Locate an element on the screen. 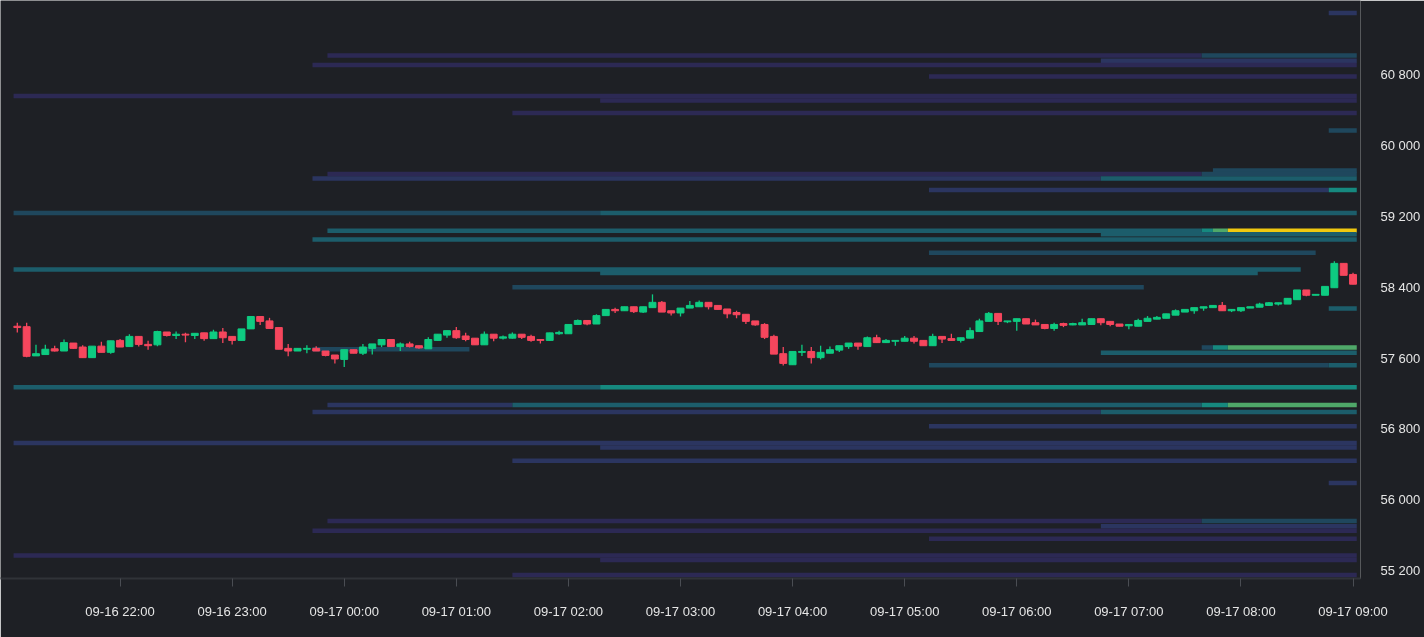 Image resolution: width=1424 pixels, height=637 pixels. x-tick-label: 09-17 08:00 is located at coordinates (1241, 611).